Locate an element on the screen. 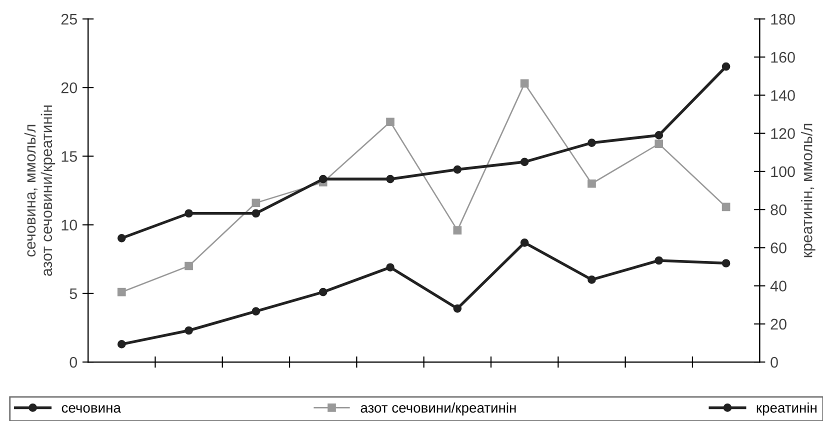 This screenshot has width=823, height=421. y2-tick-label: 100 is located at coordinates (783, 172).